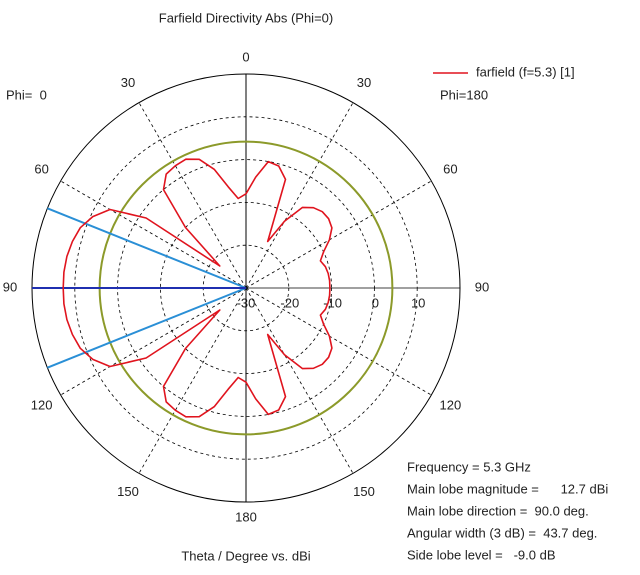 The height and width of the screenshot is (575, 640). Describe the element at coordinates (245, 56) in the screenshot. I see `angle-tick-label: 0` at that location.